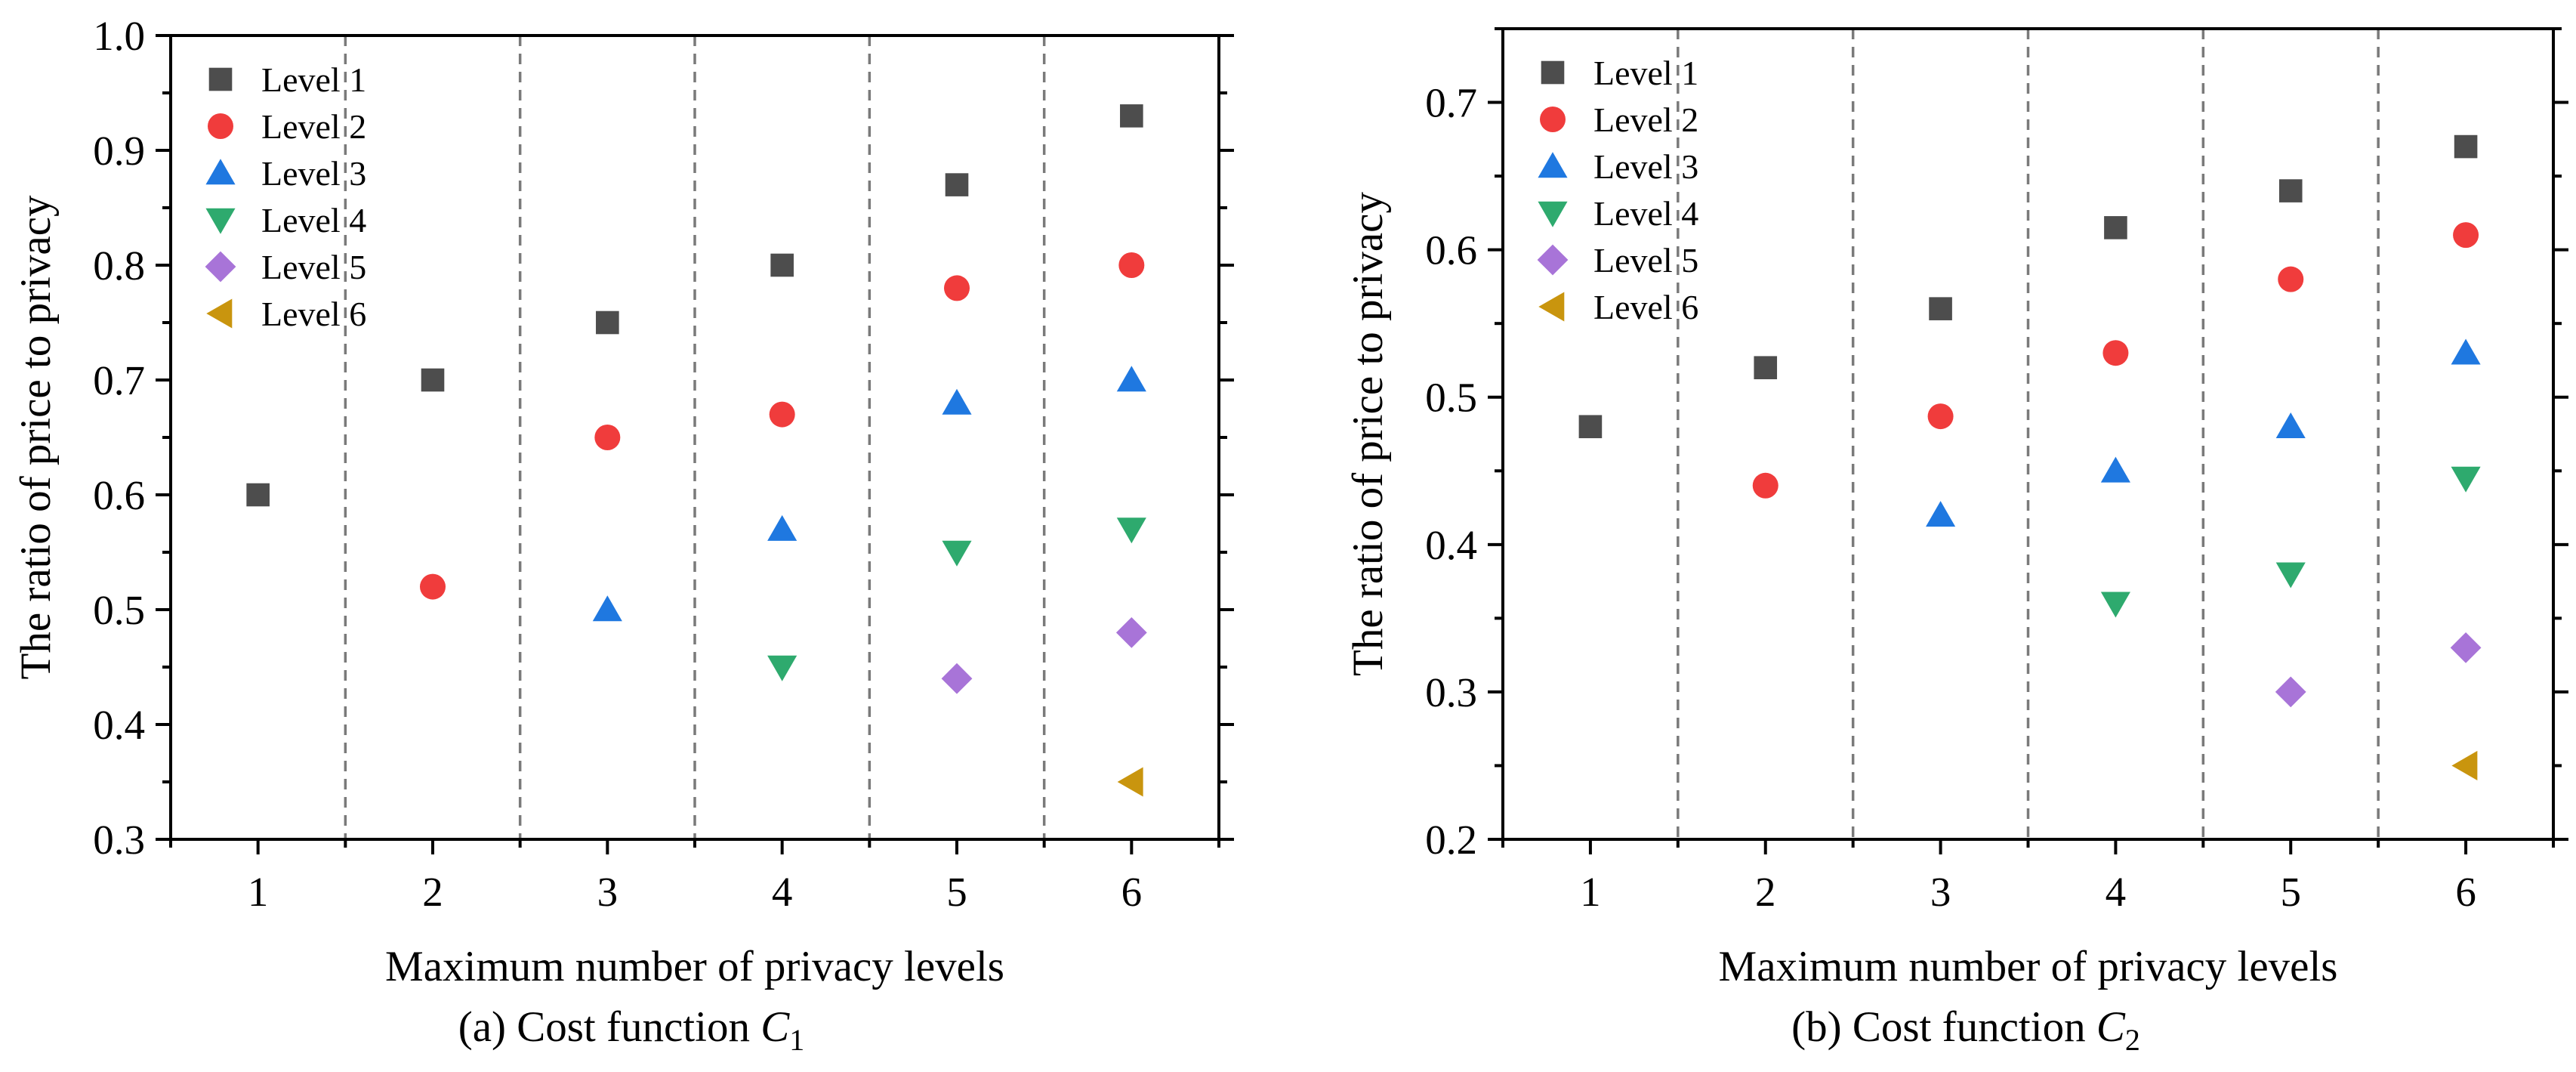 The height and width of the screenshot is (1072, 2576). Describe the element at coordinates (1645, 166) in the screenshot. I see `legend-label: Level 3` at that location.